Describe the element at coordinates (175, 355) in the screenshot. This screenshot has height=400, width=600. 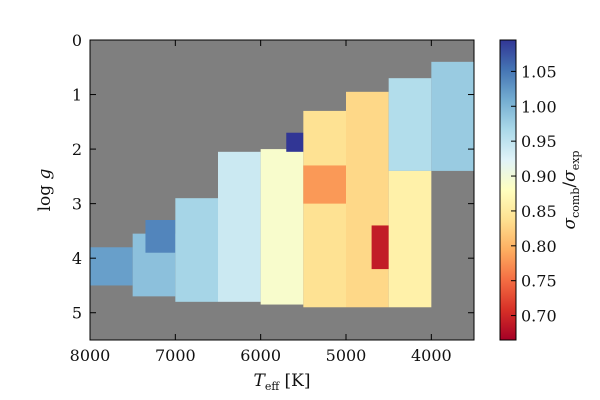
I see `x-tick-label: 7000` at that location.